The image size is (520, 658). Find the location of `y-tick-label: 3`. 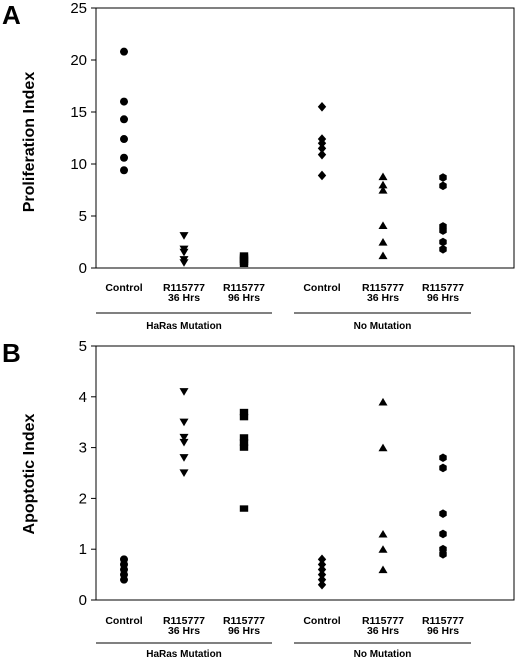

y-tick-label: 3 is located at coordinates (83, 448).